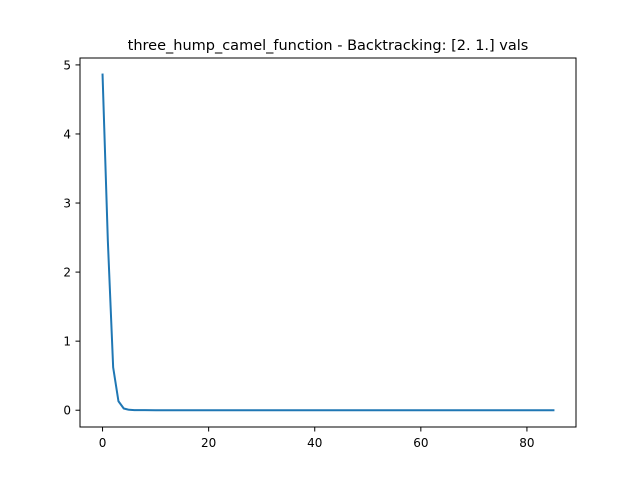 Image resolution: width=640 pixels, height=480 pixels. I want to click on x-tick-label: 0, so click(103, 443).